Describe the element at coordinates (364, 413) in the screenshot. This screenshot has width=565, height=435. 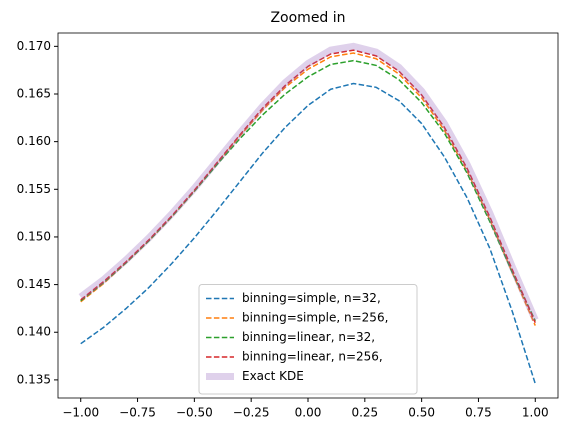
I see `x-tick-label: 0.25` at that location.